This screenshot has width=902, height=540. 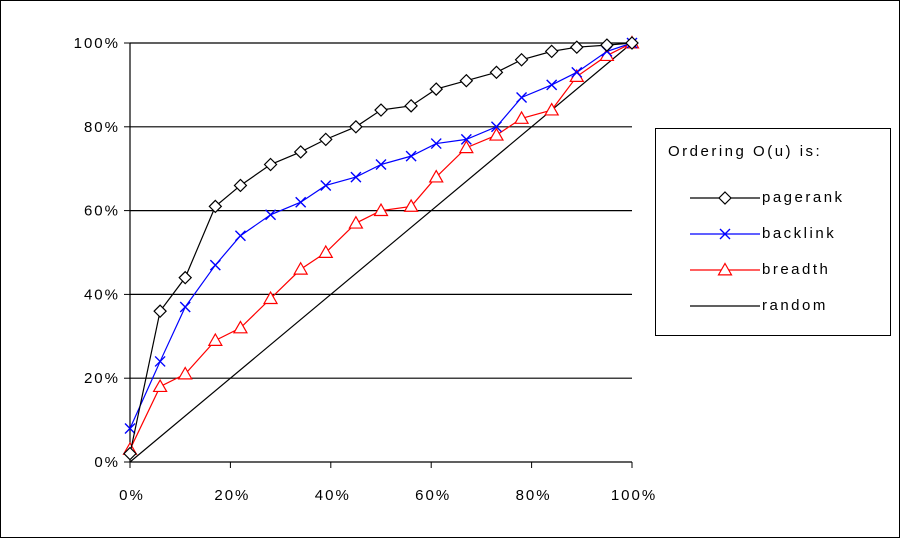 I want to click on legend-entry-breadth: breadth, so click(x=790, y=271).